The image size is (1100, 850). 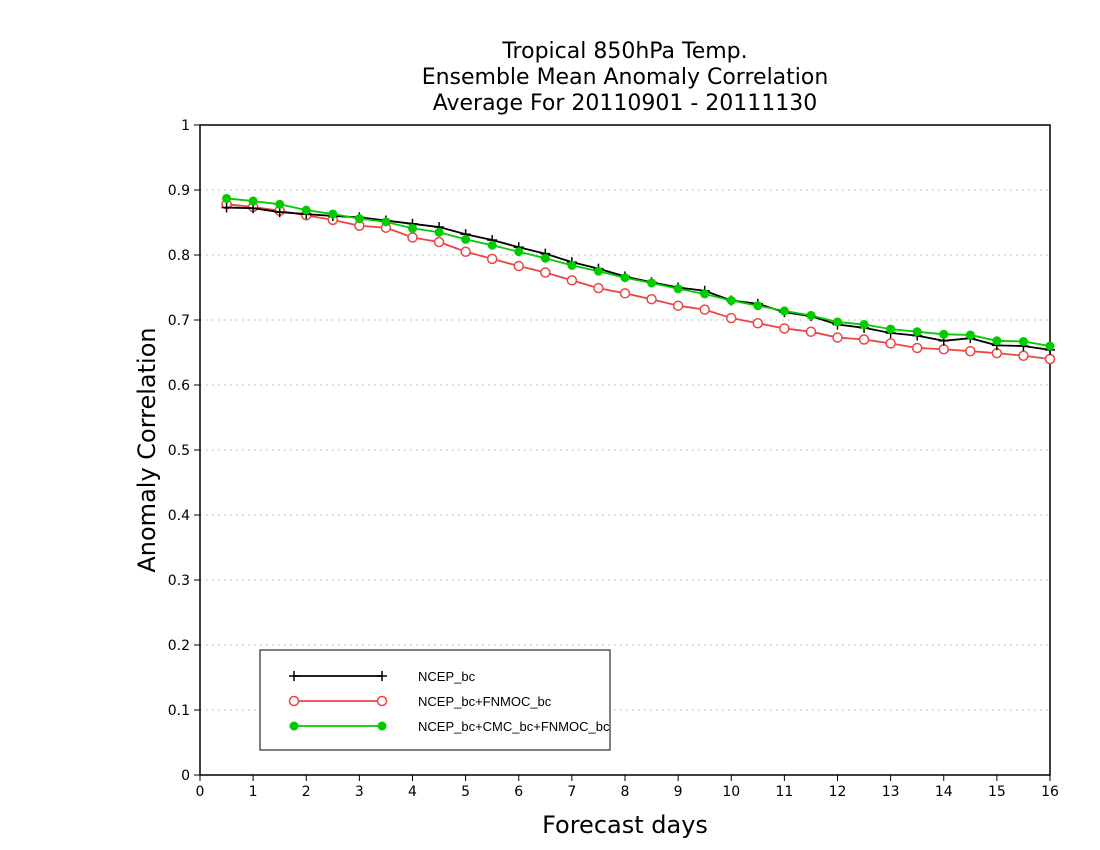 I want to click on title-line-3: Average For 20110901 - 20111130, so click(x=625, y=103).